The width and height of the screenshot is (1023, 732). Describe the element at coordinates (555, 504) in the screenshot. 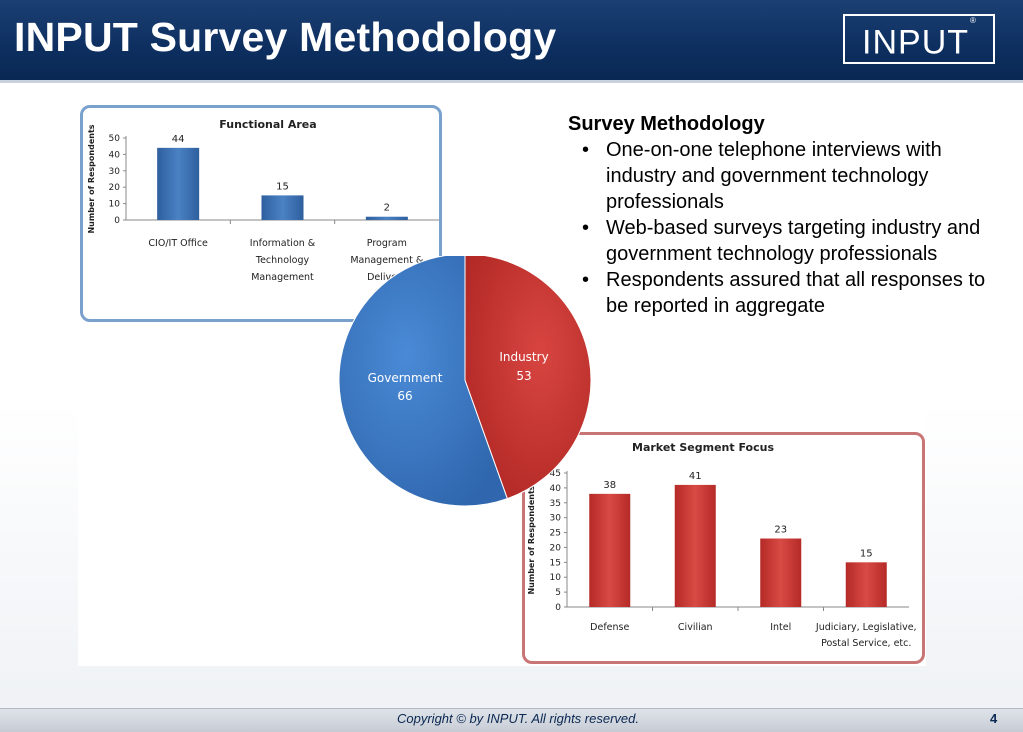

I see `seg-y-tick-label: 35` at that location.